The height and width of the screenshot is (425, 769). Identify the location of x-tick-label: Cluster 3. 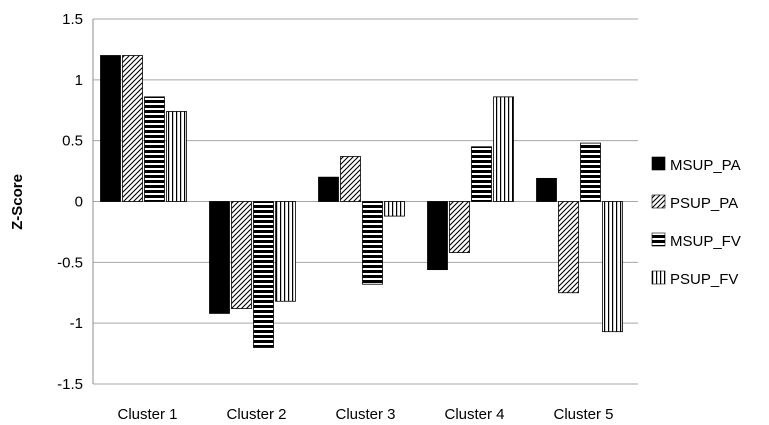
(365, 414).